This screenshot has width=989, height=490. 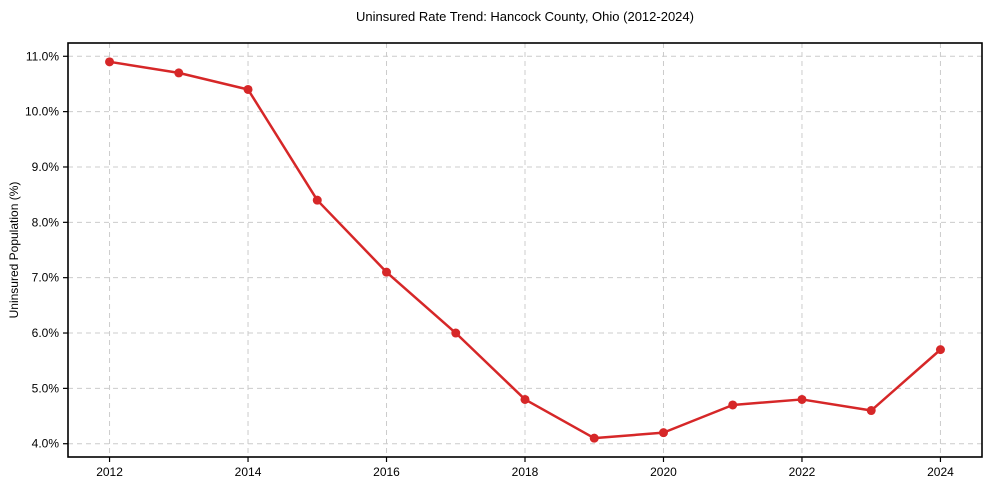 I want to click on y-tick-label: 4.0%, so click(x=46, y=444).